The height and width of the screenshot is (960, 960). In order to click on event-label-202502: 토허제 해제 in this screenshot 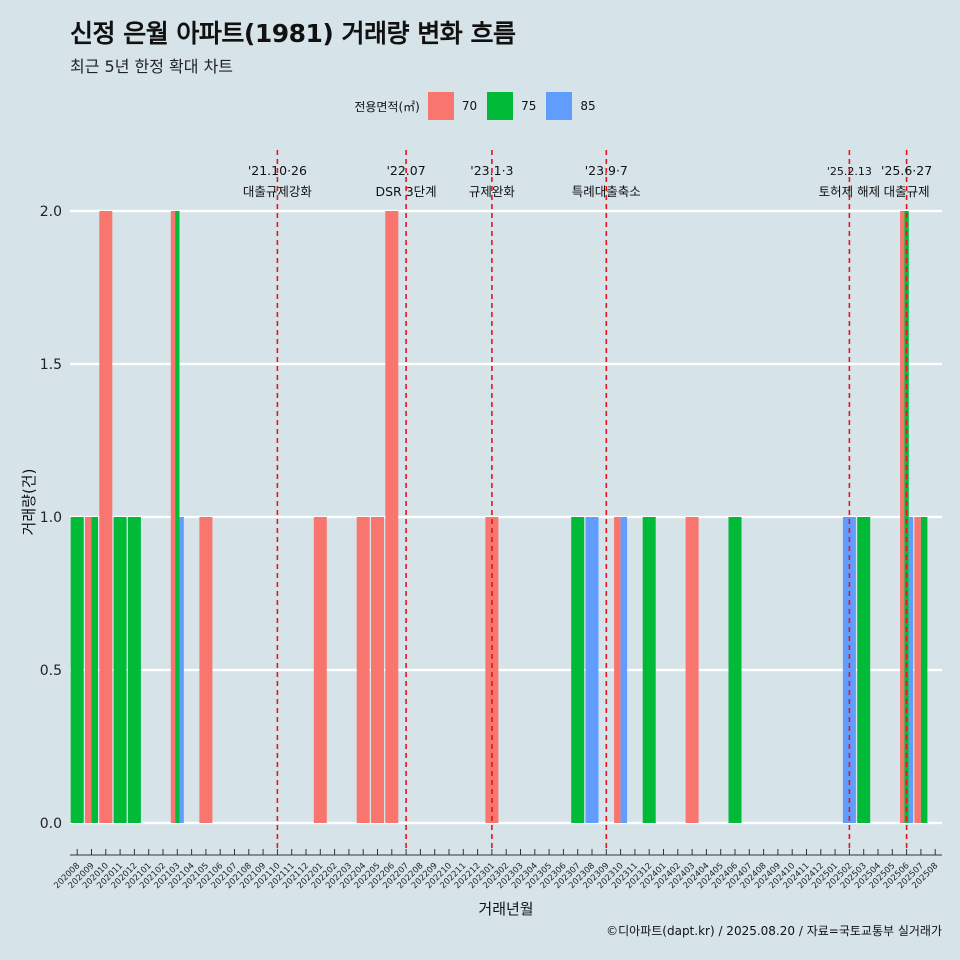, I will do `click(849, 191)`.